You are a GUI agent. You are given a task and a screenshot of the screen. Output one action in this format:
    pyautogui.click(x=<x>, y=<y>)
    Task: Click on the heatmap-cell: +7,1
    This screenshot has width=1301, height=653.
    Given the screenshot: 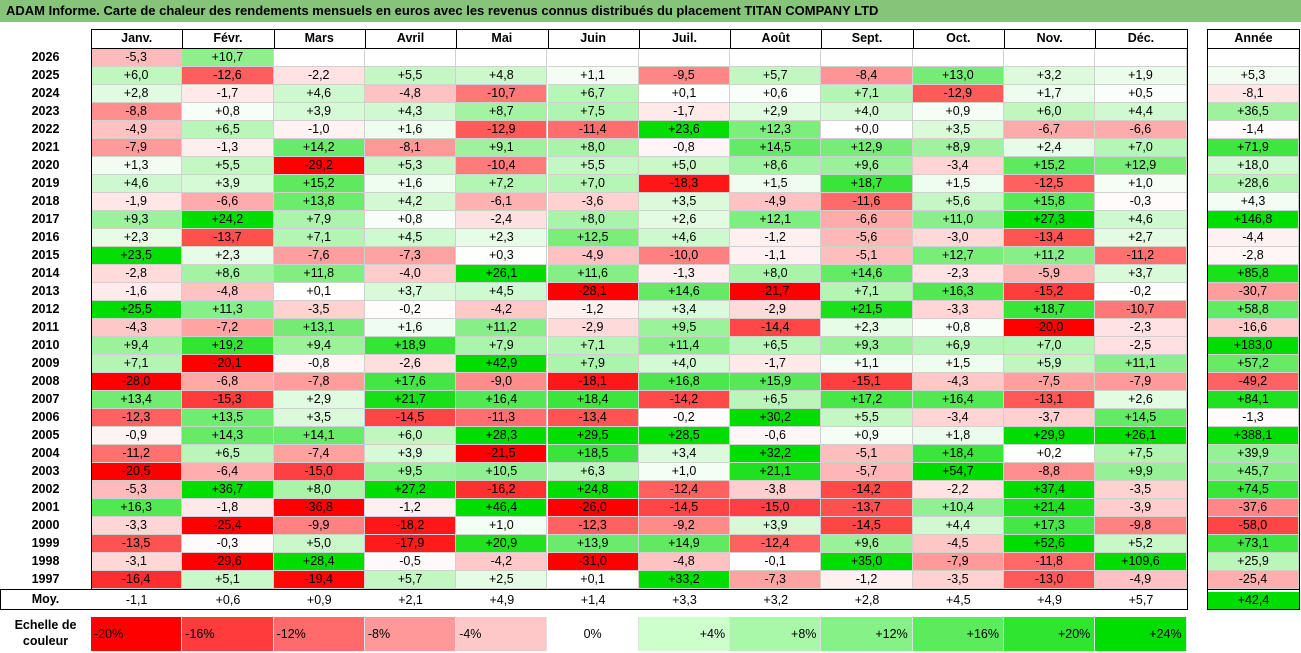 What is the action you would take?
    pyautogui.click(x=867, y=94)
    